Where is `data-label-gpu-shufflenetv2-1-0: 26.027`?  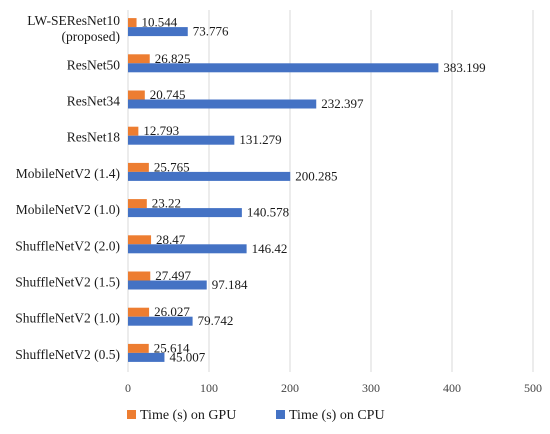
data-label-gpu-shufflenetv2-1-0: 26.027 is located at coordinates (172, 311).